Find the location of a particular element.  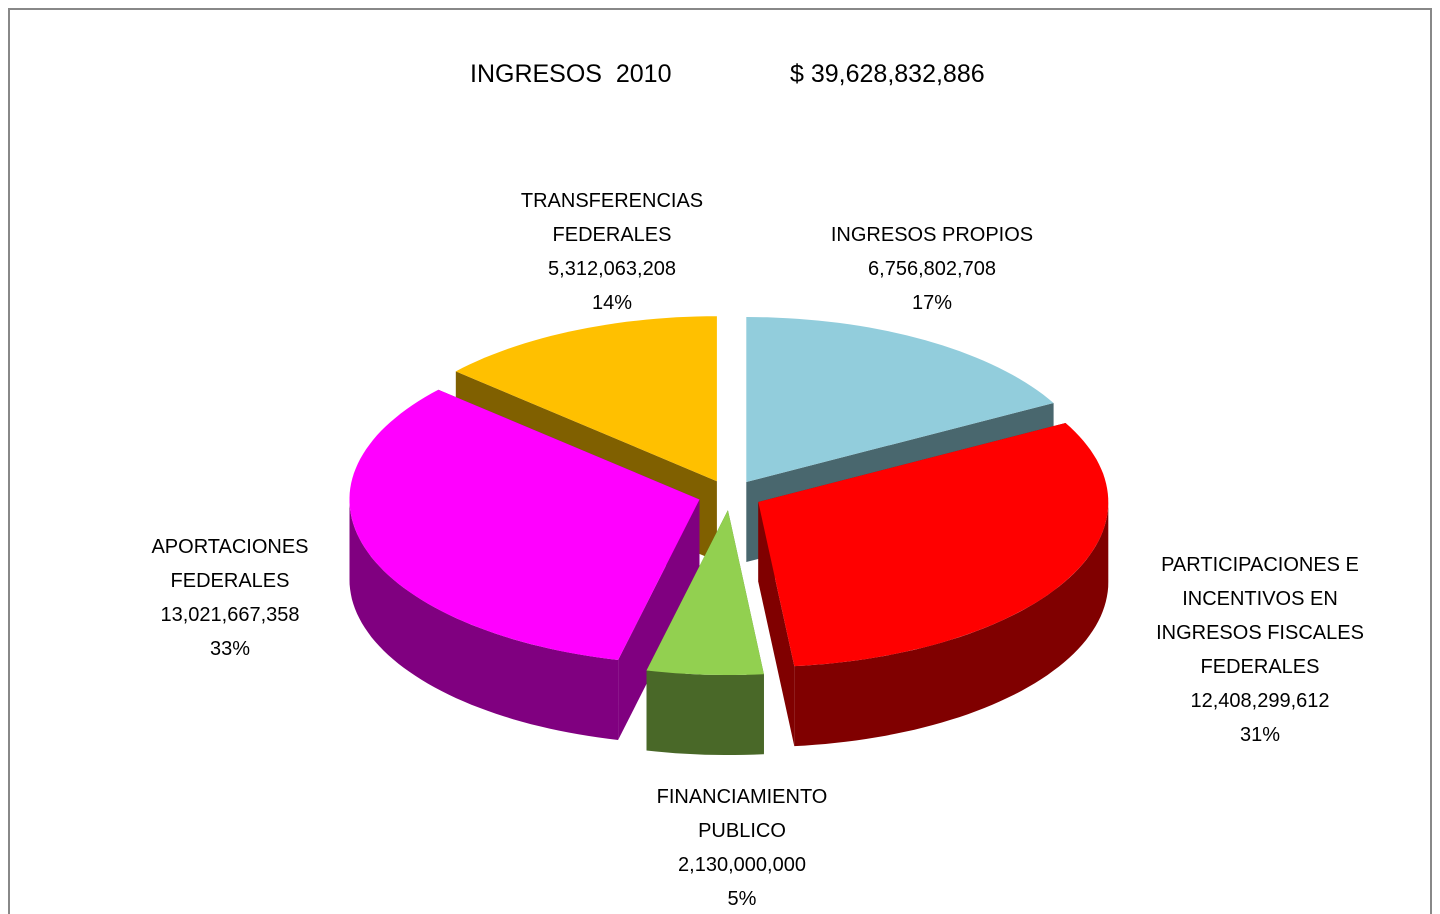

data-label: INGRESOS PROPIOS 6,756,802,708 17% is located at coordinates (932, 269).